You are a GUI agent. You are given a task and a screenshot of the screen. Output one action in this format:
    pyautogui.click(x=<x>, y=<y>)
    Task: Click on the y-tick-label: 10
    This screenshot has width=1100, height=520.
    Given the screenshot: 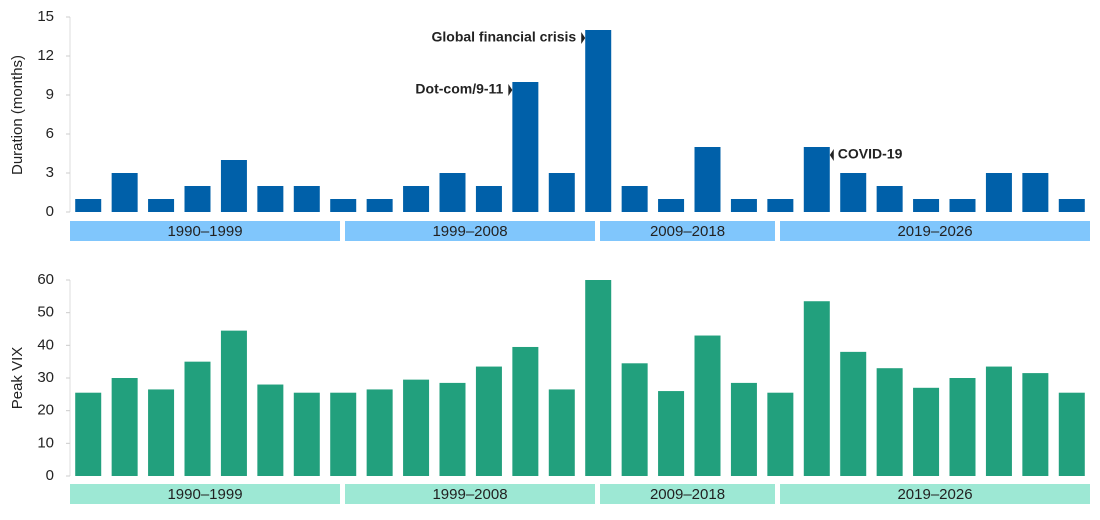 What is the action you would take?
    pyautogui.click(x=45, y=442)
    